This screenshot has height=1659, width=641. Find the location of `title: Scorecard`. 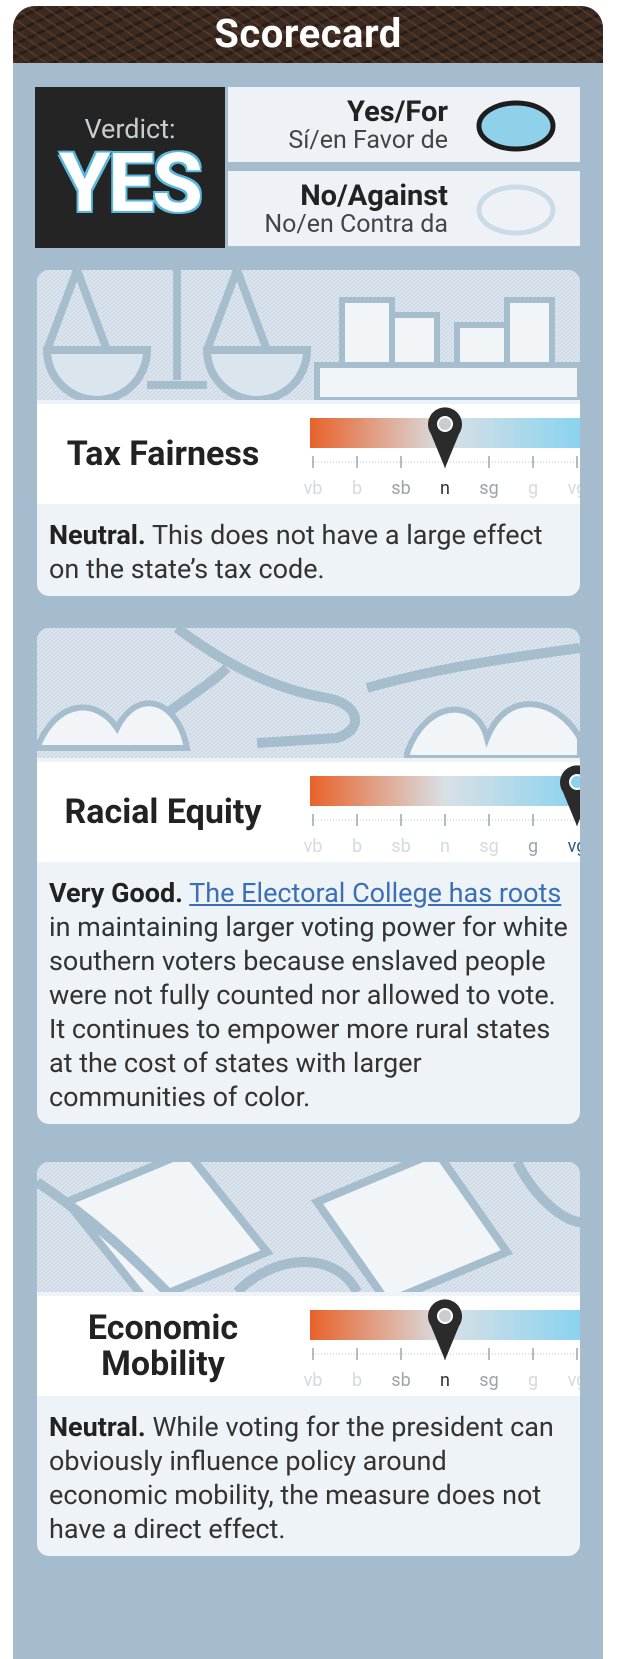

title: Scorecard is located at coordinates (308, 33).